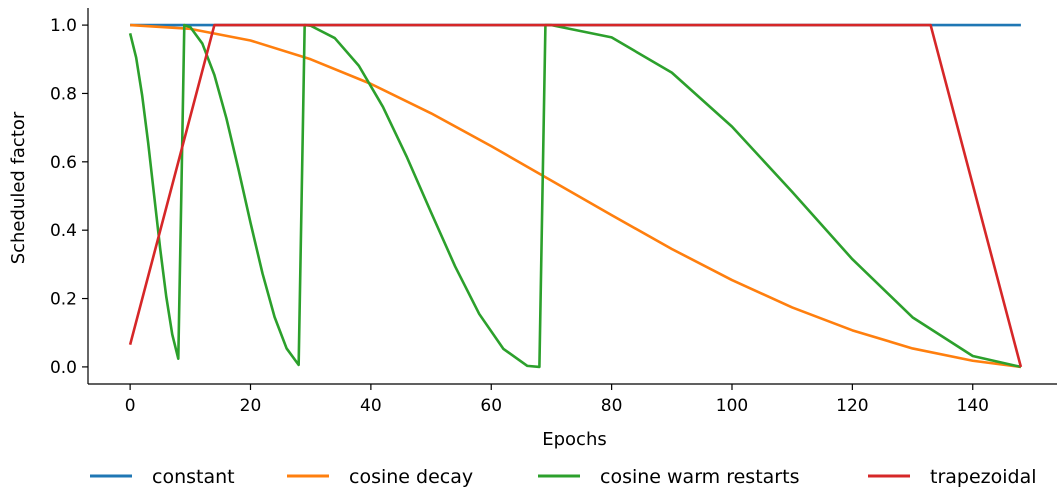 Image resolution: width=1057 pixels, height=494 pixels. What do you see at coordinates (63, 368) in the screenshot?
I see `y-tick-label: 0.0` at bounding box center [63, 368].